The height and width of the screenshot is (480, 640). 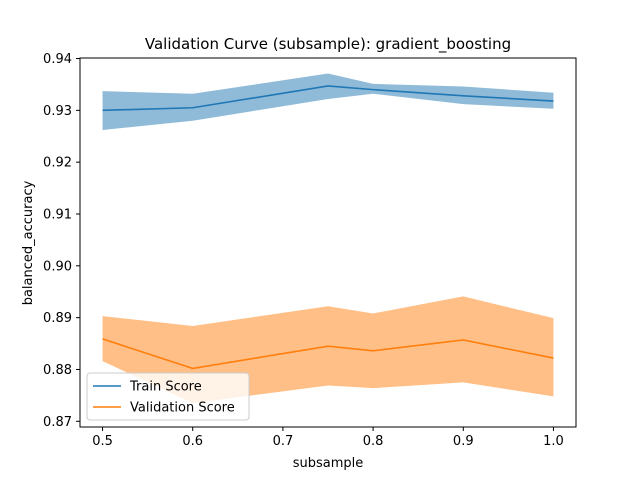 I want to click on legend: Train Score Validation Score, so click(x=168, y=396).